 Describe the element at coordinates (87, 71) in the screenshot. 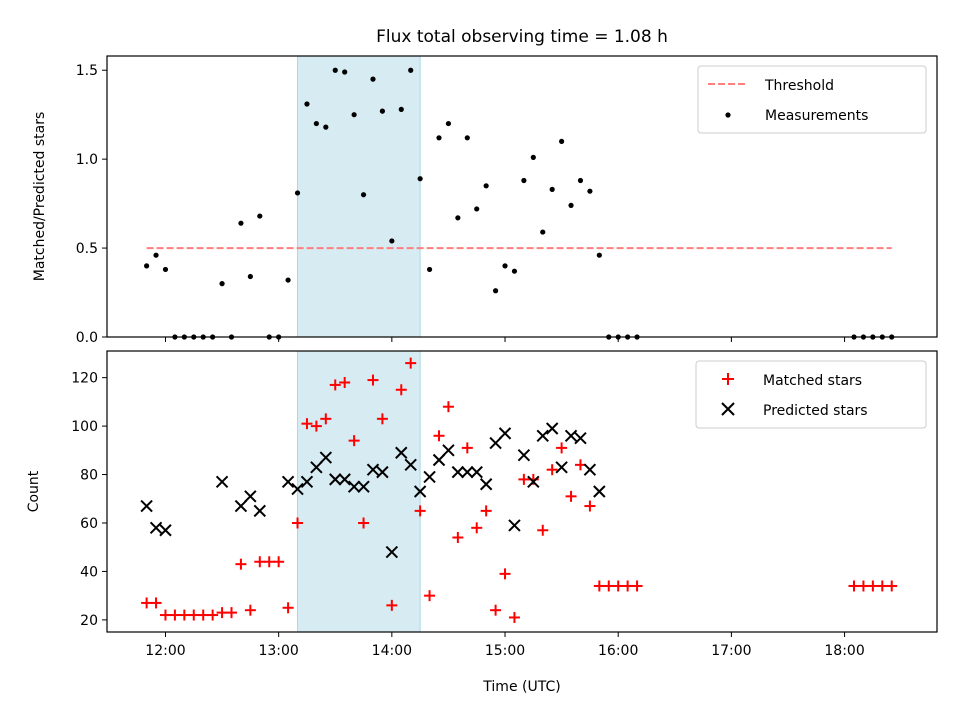

I see `top-y-tick-label: 1.5` at that location.